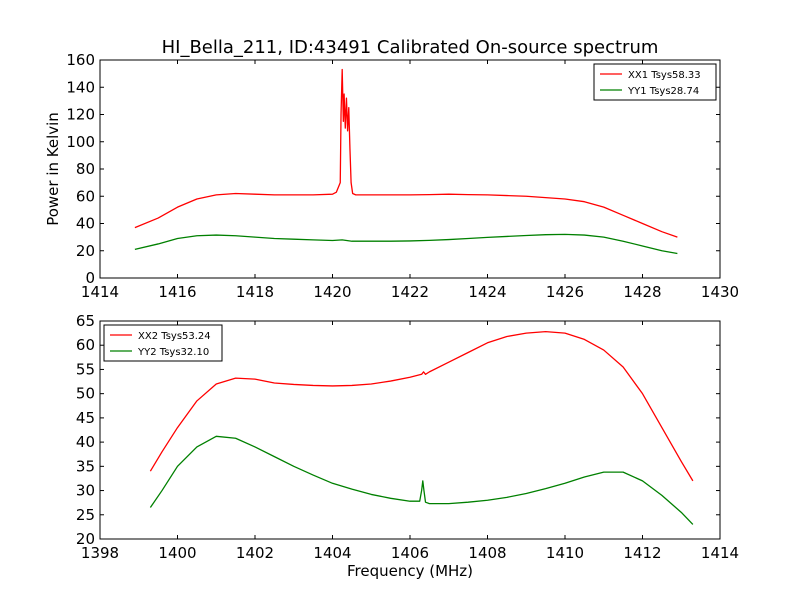 The height and width of the screenshot is (600, 800). Describe the element at coordinates (663, 91) in the screenshot. I see `legend-entry-label: YY1 Tsys28.74` at that location.